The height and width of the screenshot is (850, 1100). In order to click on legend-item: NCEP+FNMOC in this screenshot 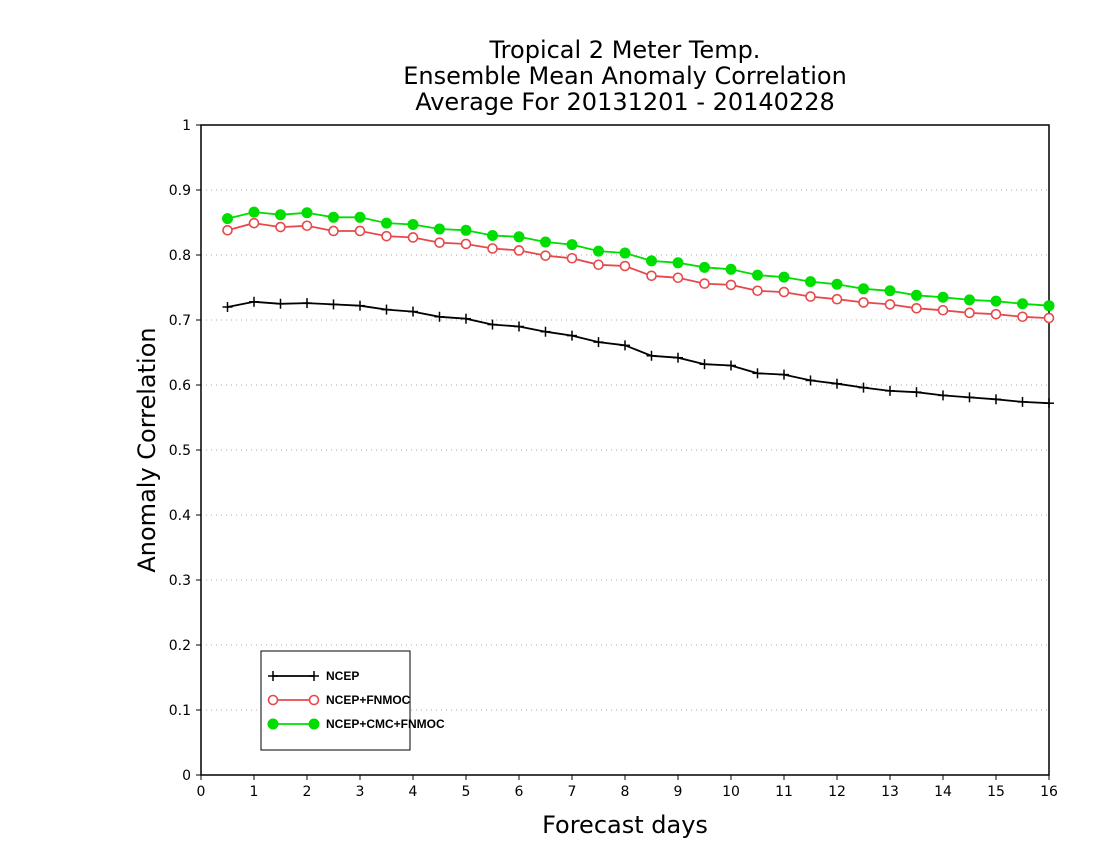, I will do `click(339, 700)`.